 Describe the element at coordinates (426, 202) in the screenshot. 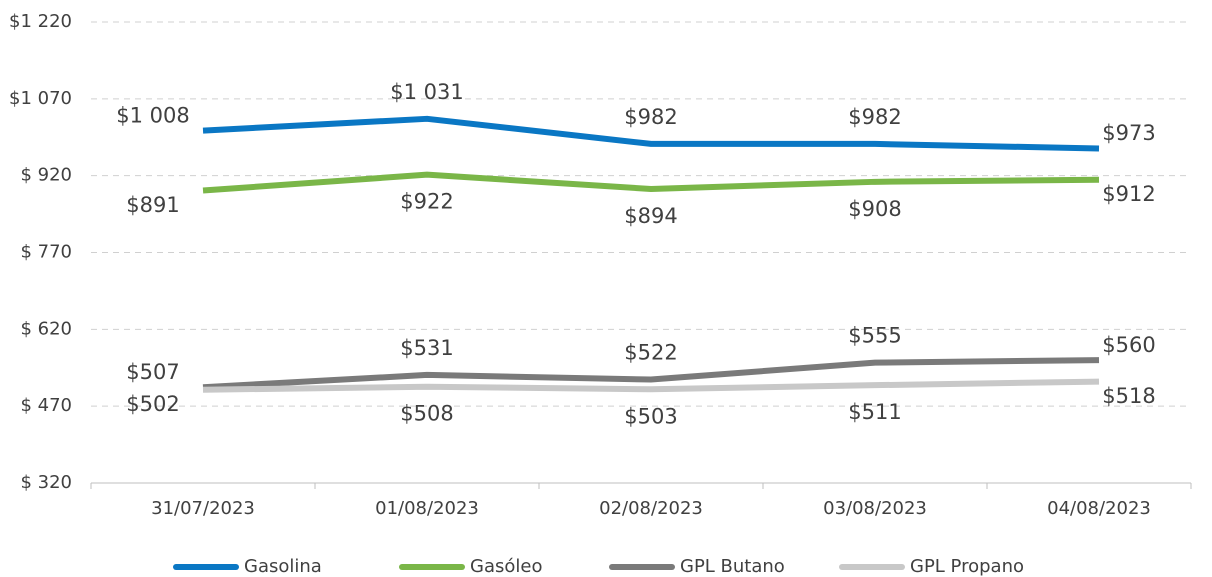

I see `data-label: $922` at that location.